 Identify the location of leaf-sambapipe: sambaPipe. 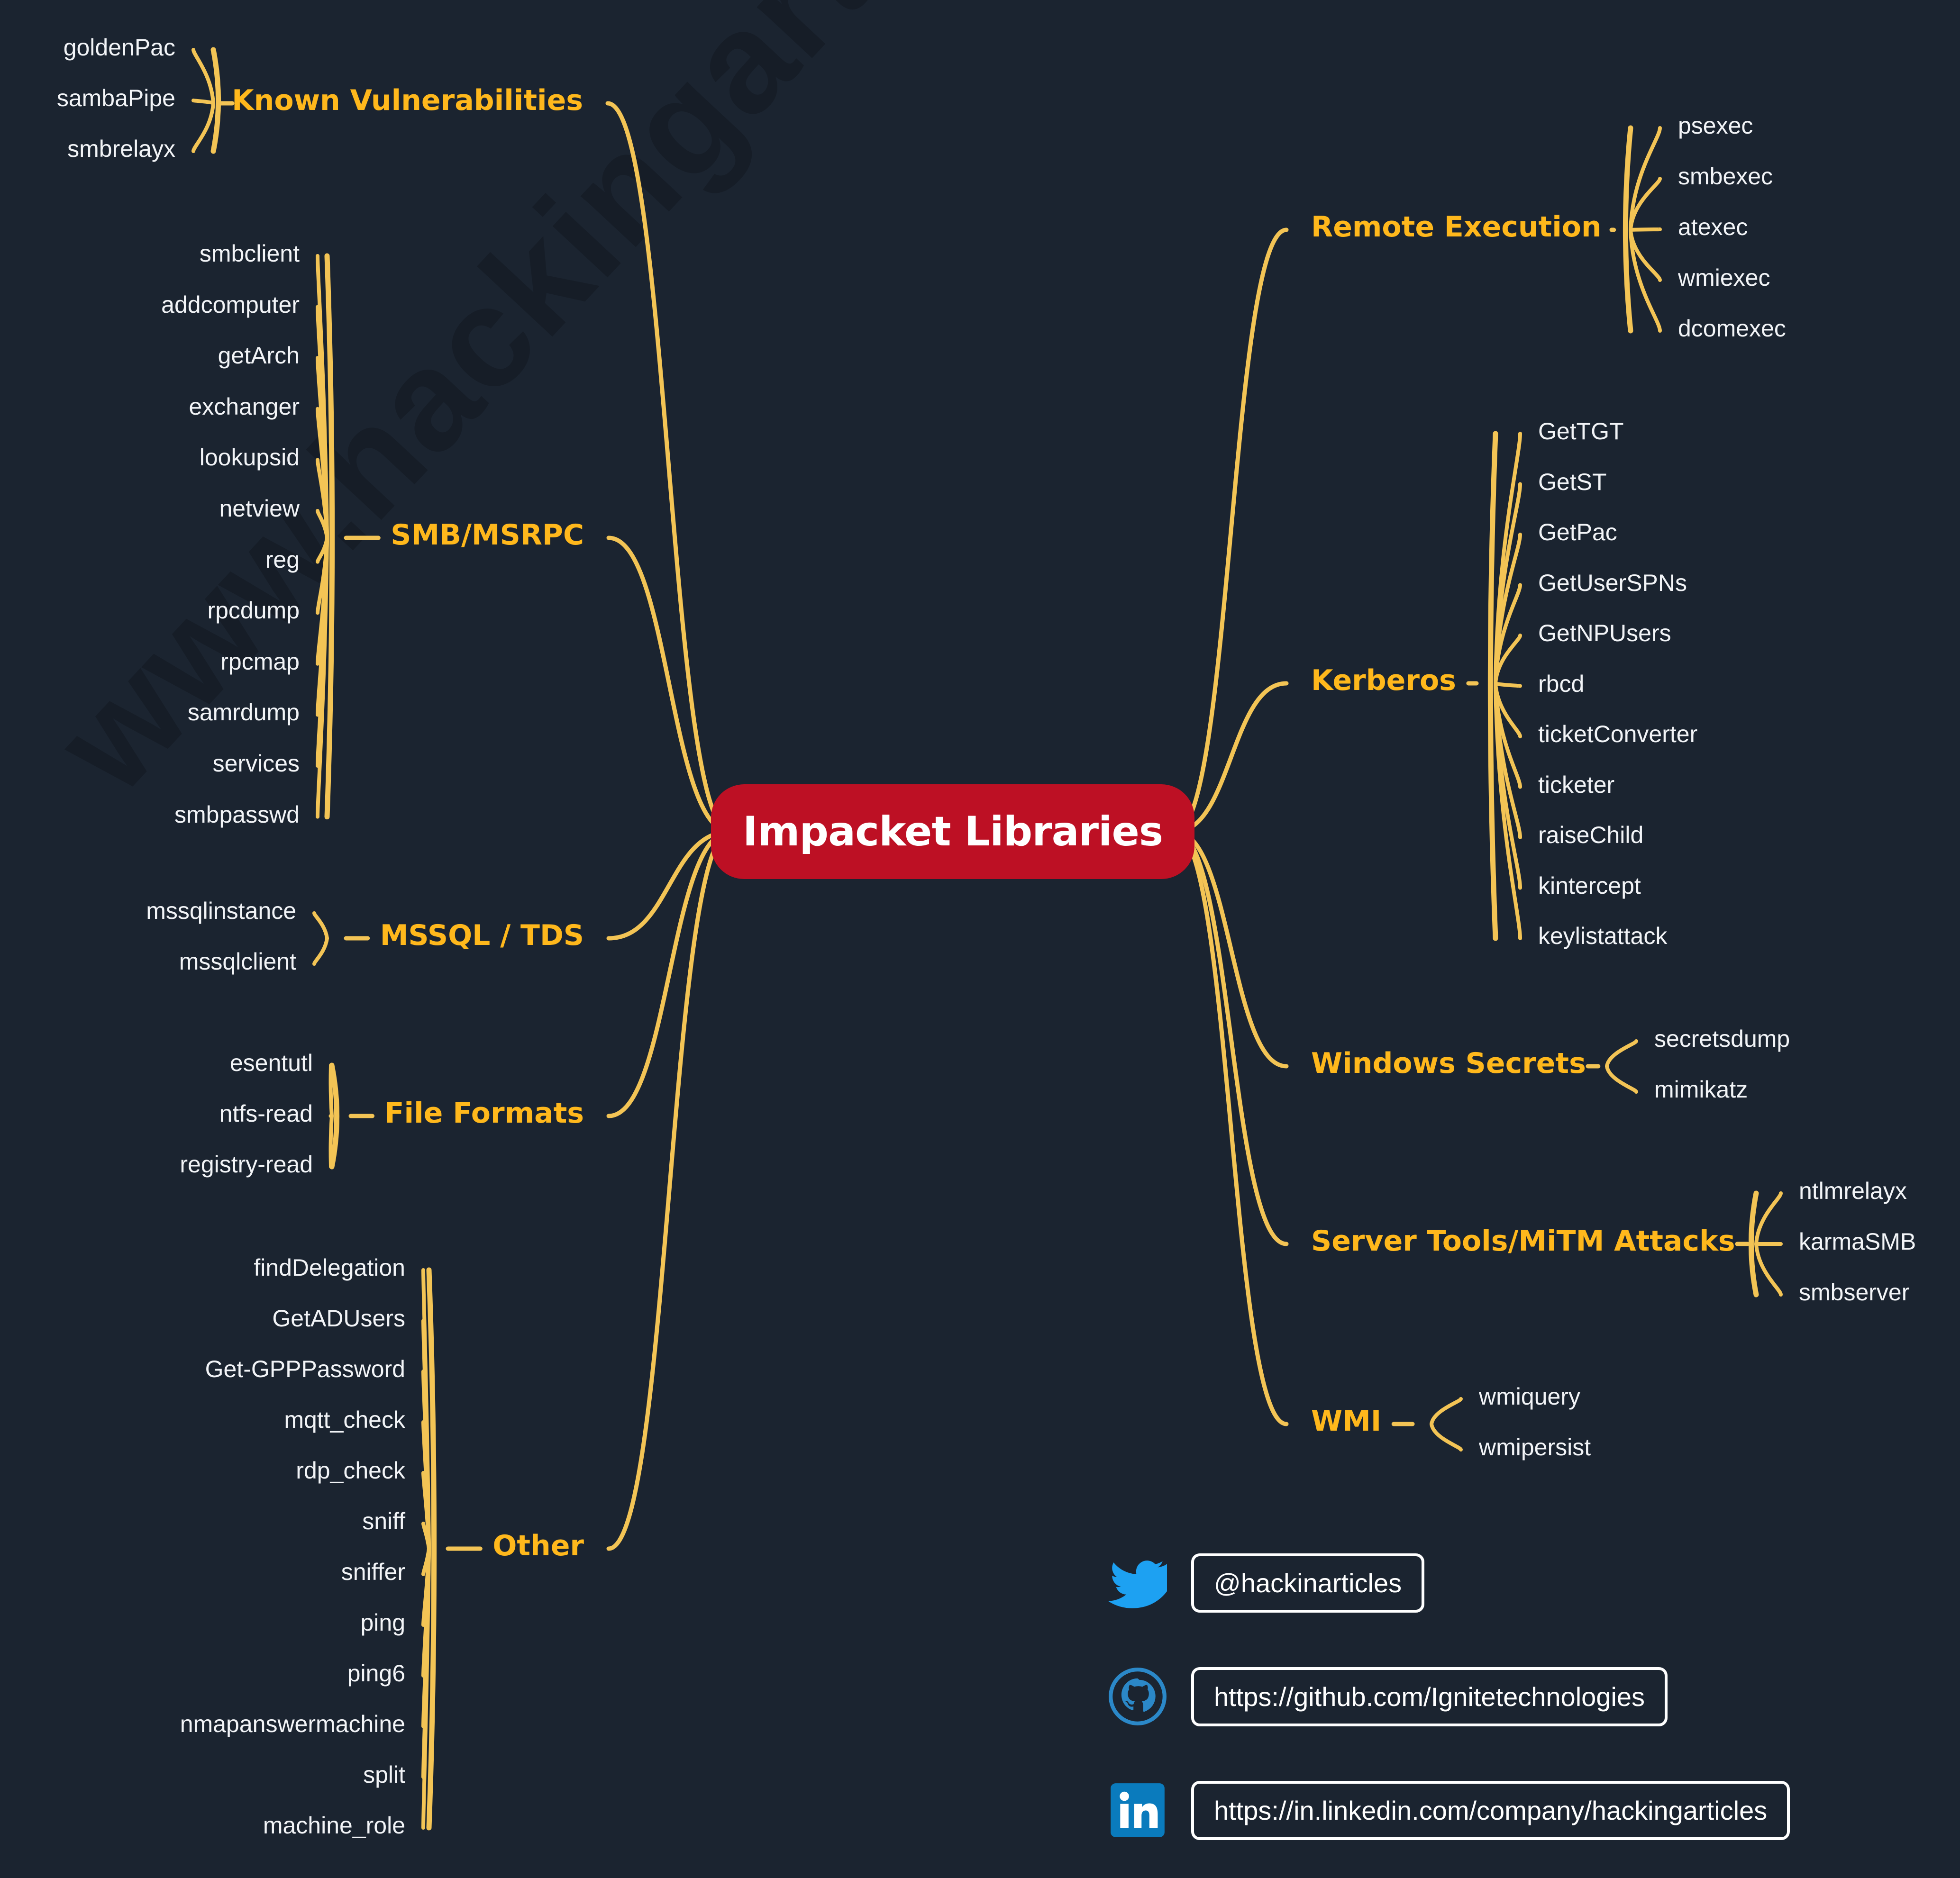
(115, 98).